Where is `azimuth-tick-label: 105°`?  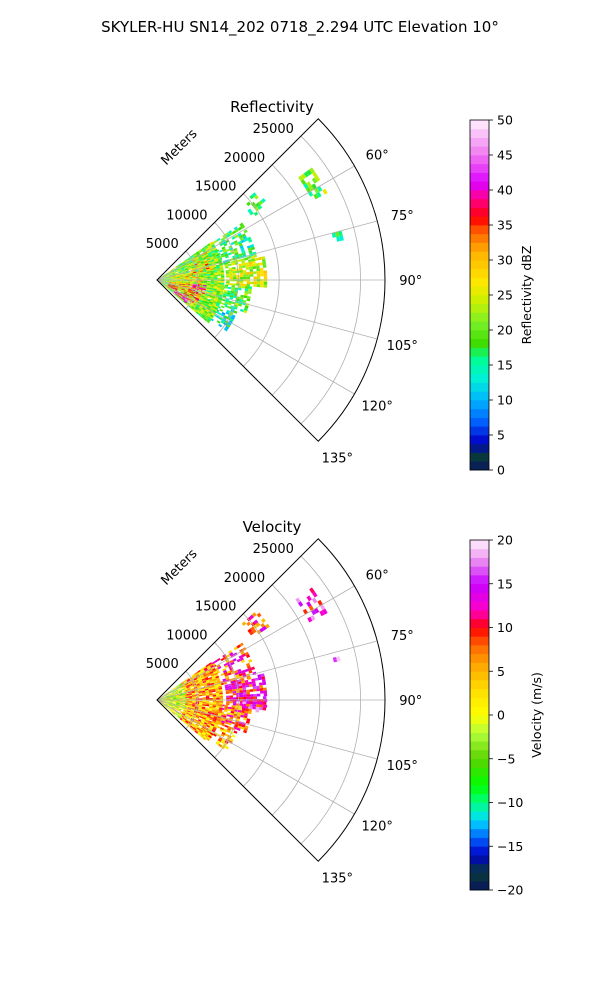
azimuth-tick-label: 105° is located at coordinates (402, 346).